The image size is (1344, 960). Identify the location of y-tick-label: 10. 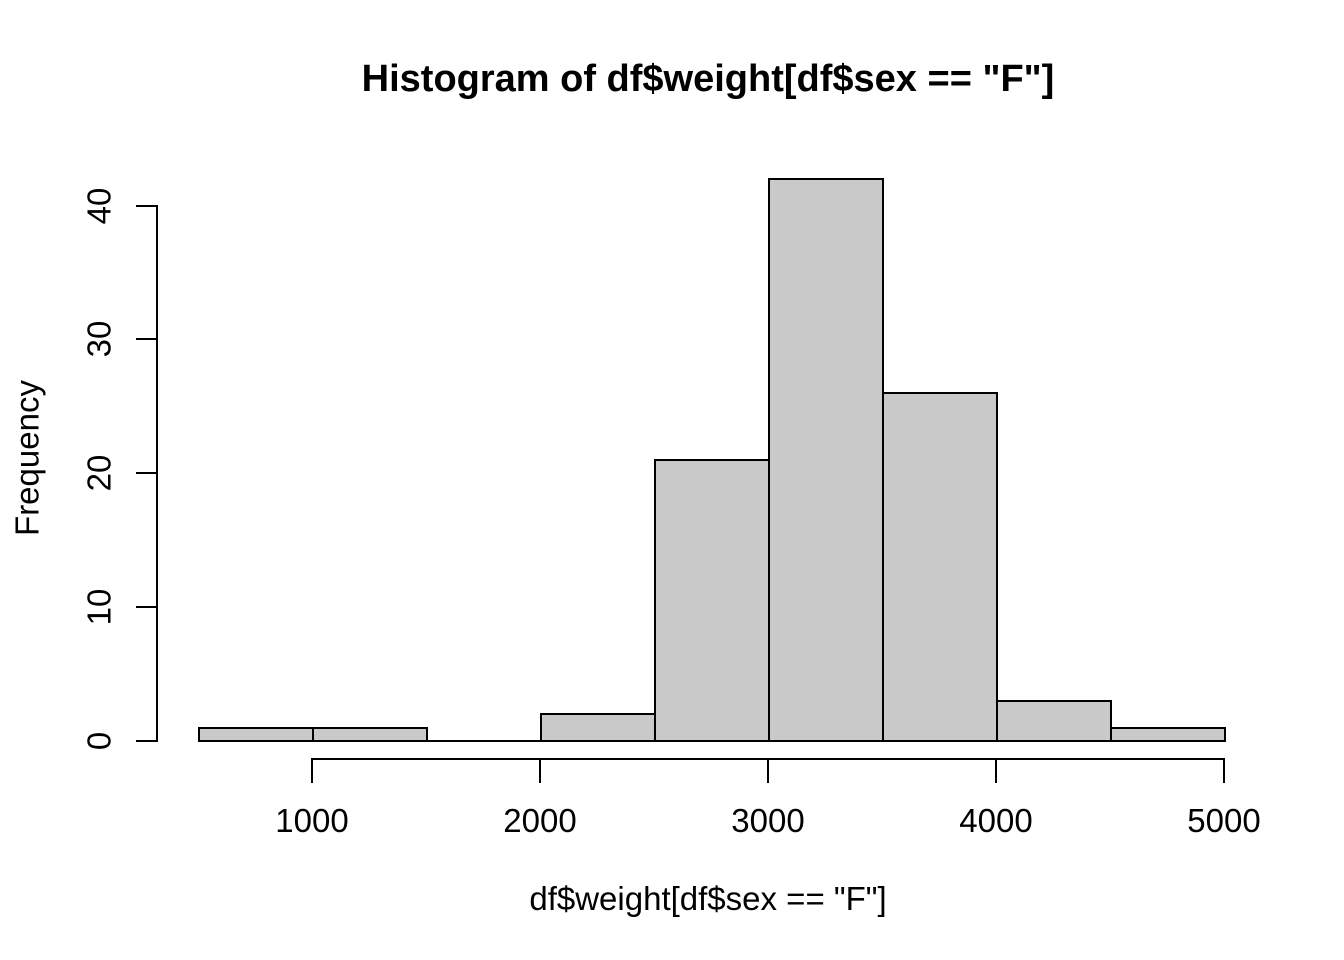
(99, 607).